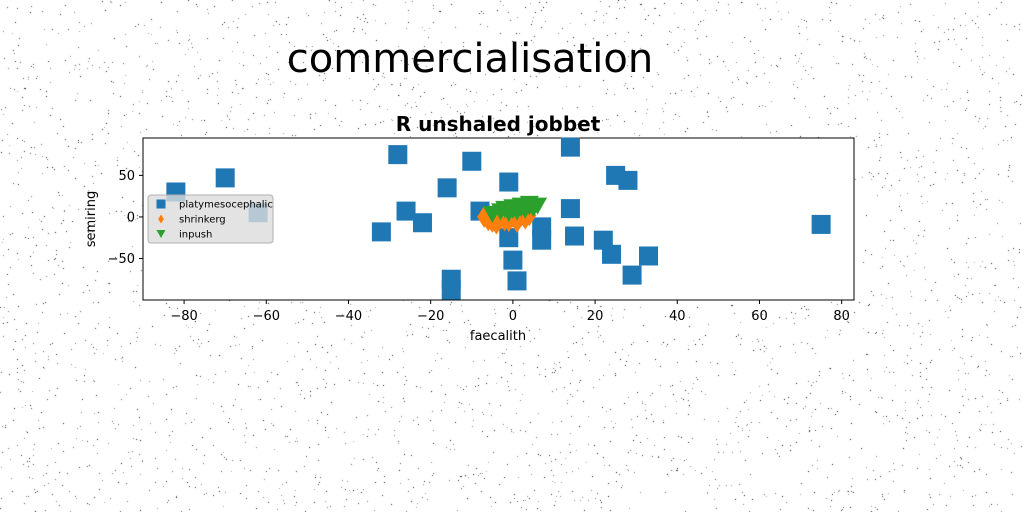 Image resolution: width=1024 pixels, height=512 pixels. I want to click on chart-title: R unshaled jobbet, so click(498, 124).